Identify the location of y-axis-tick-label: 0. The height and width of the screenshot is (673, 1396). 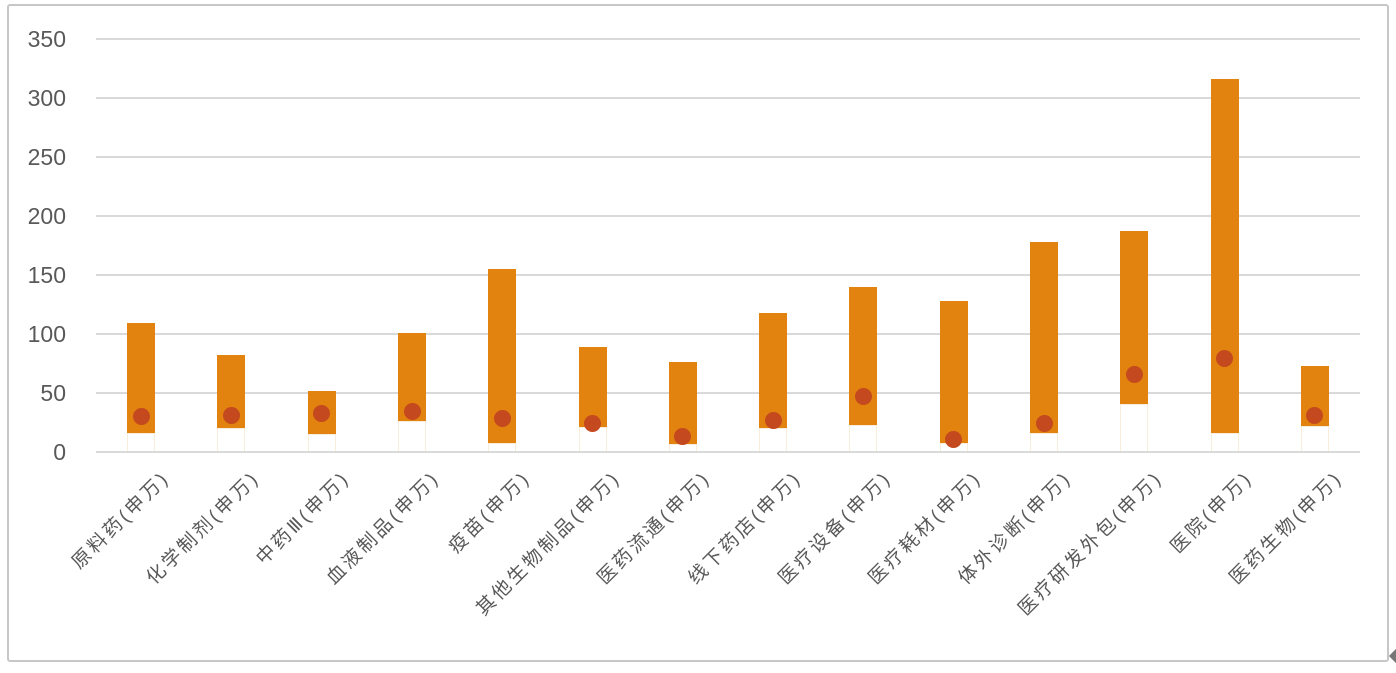
(59, 452).